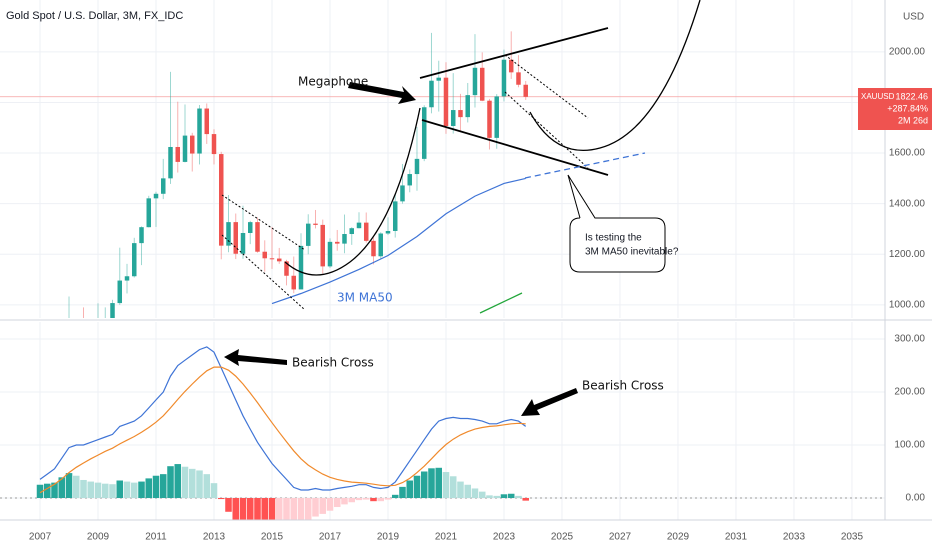  What do you see at coordinates (501, 303) in the screenshot?
I see `green-line` at bounding box center [501, 303].